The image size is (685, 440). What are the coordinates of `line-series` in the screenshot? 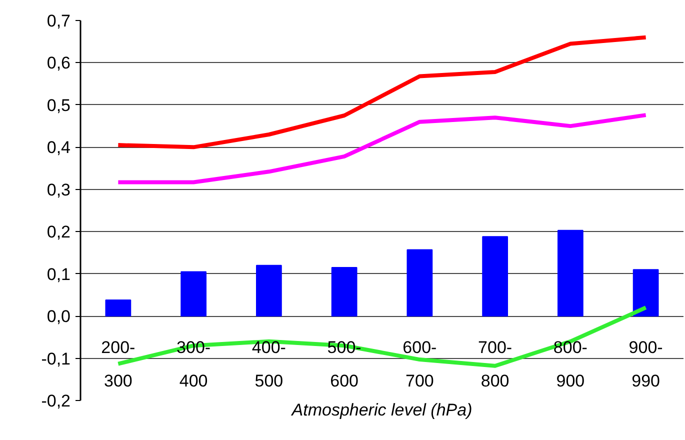 It's located at (382, 148).